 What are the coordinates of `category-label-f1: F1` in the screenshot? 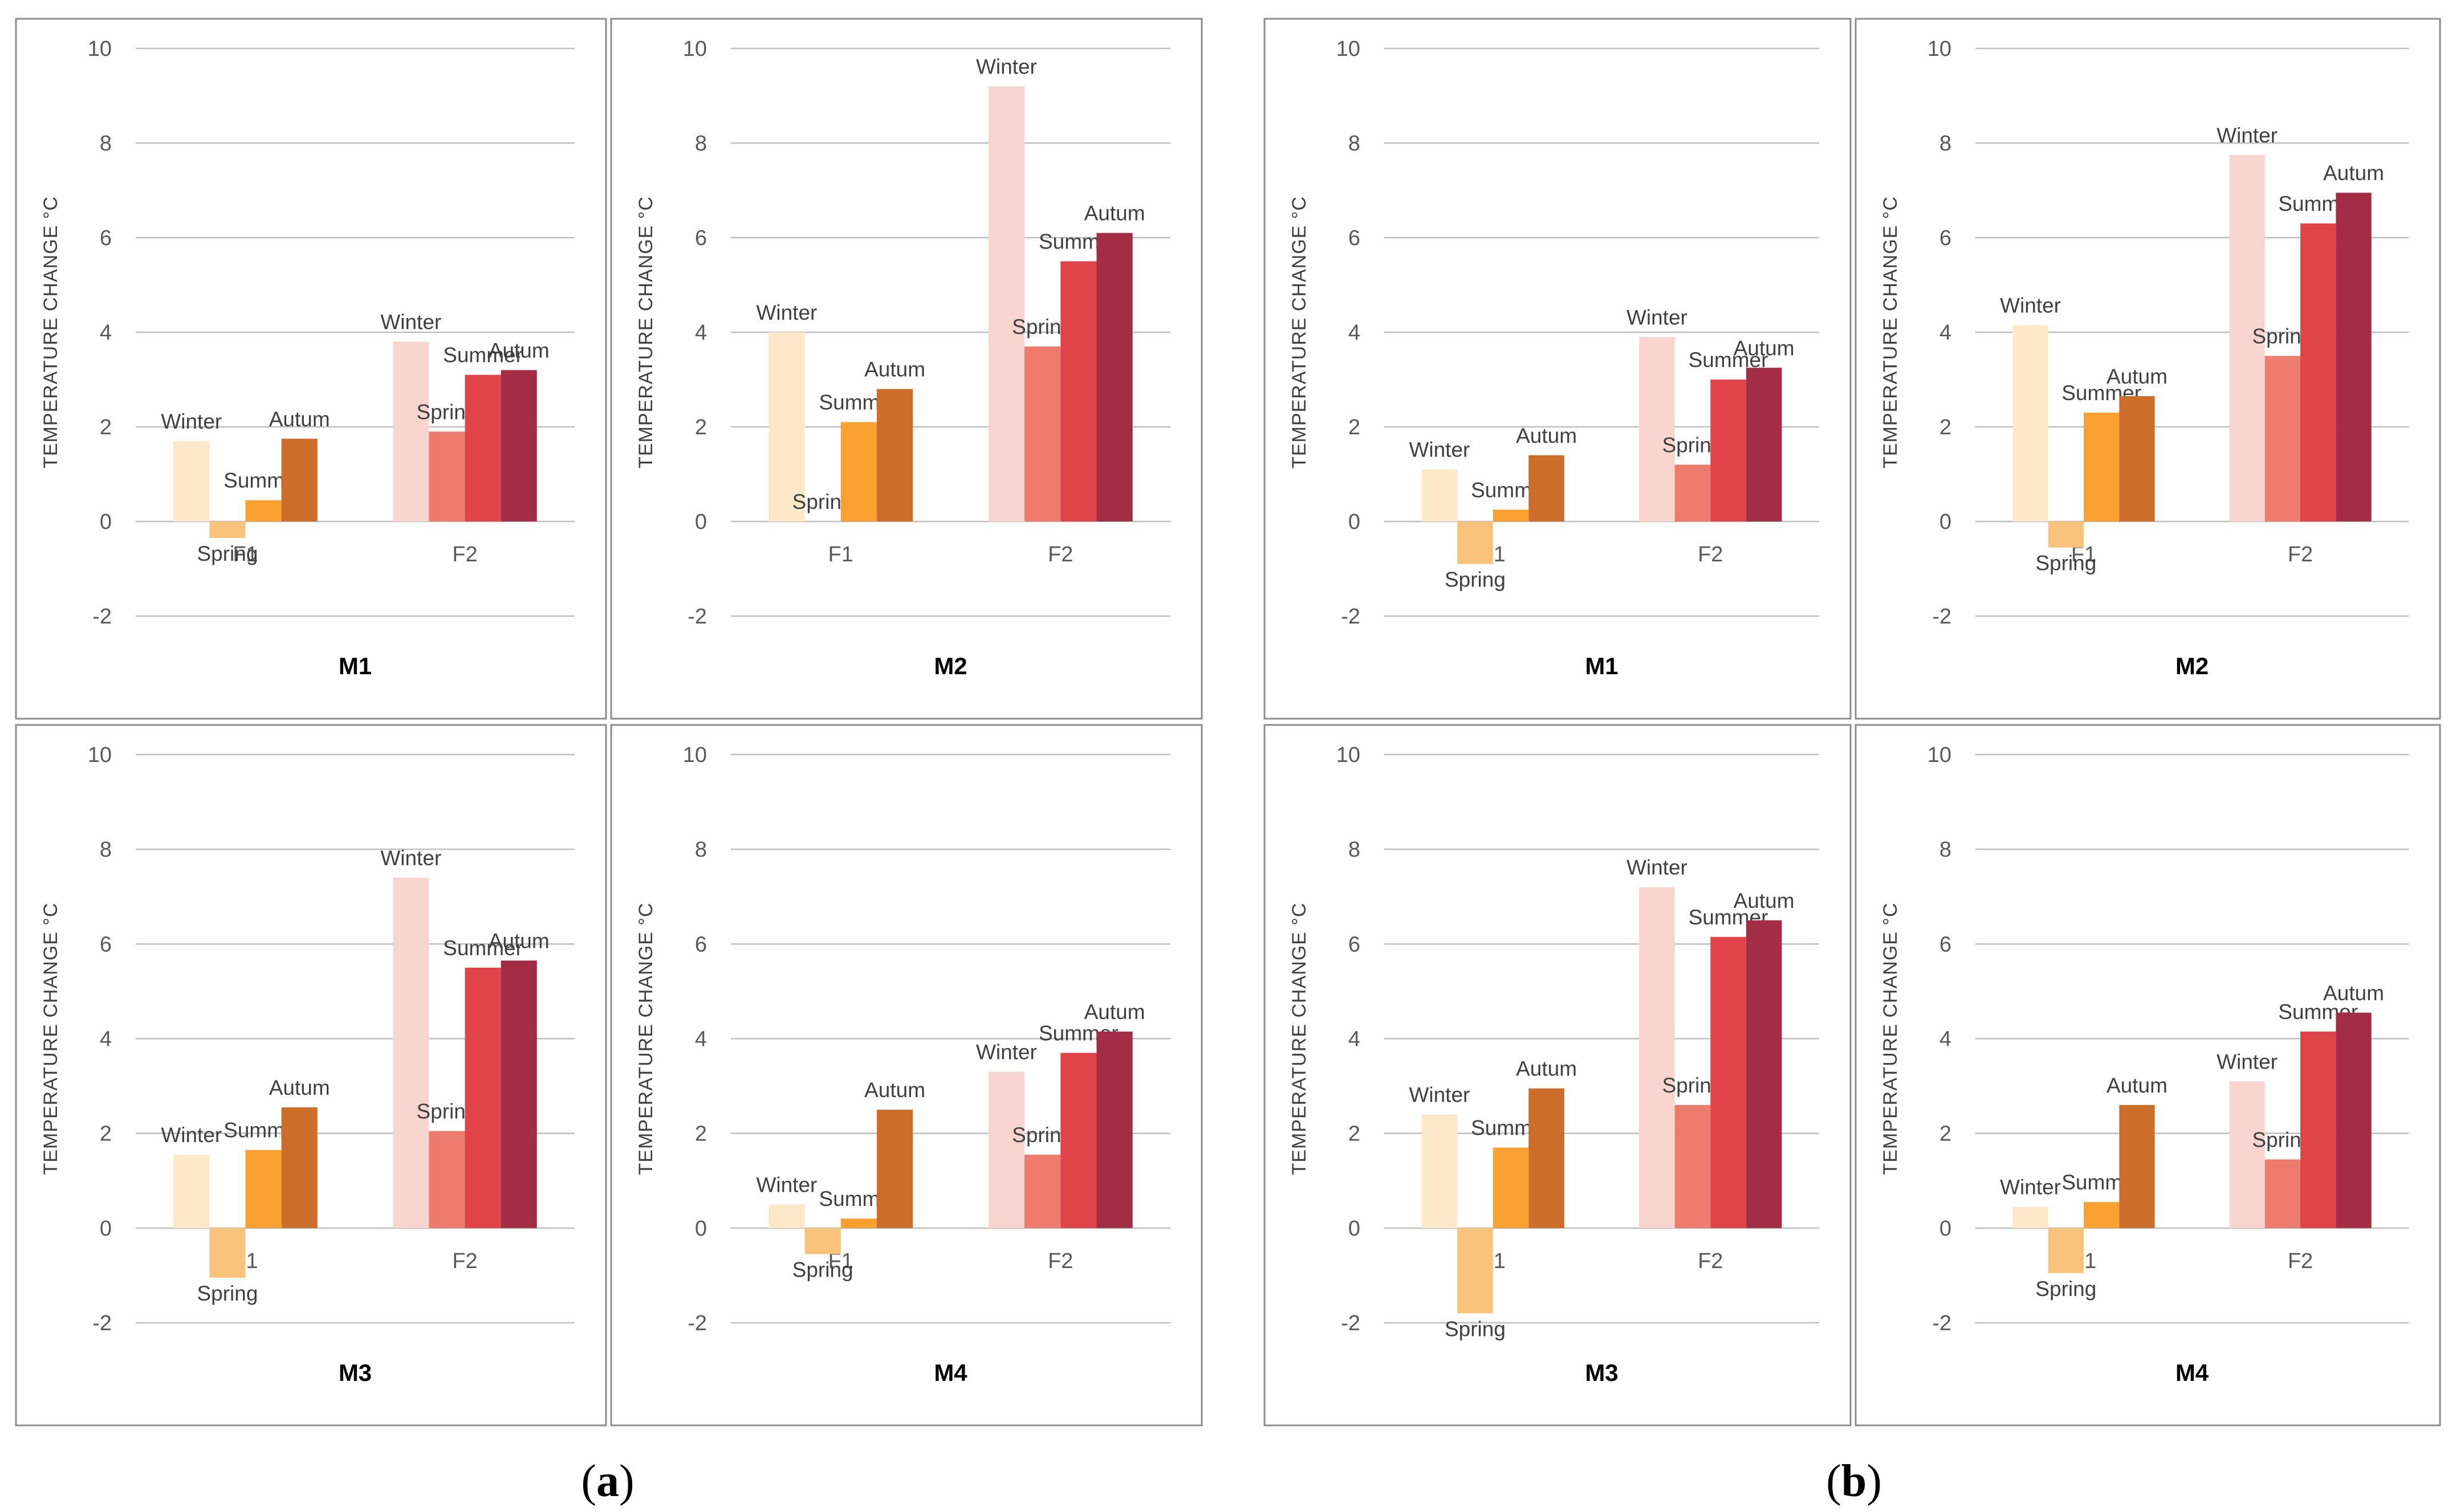 It's located at (840, 555).